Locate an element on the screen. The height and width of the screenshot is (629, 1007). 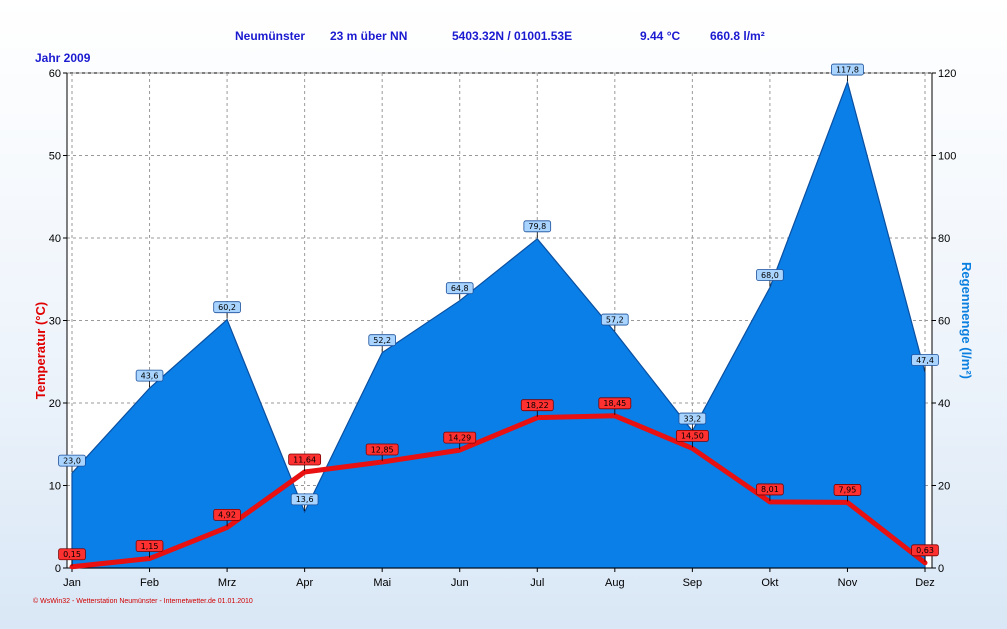
left-tick-label: 30 is located at coordinates (55, 322).